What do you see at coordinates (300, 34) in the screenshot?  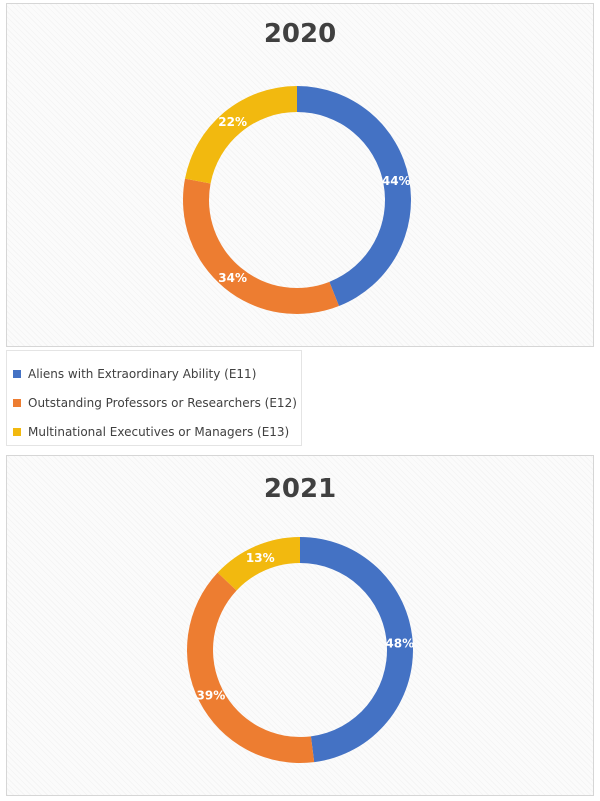 I see `chart-title: 2020` at bounding box center [300, 34].